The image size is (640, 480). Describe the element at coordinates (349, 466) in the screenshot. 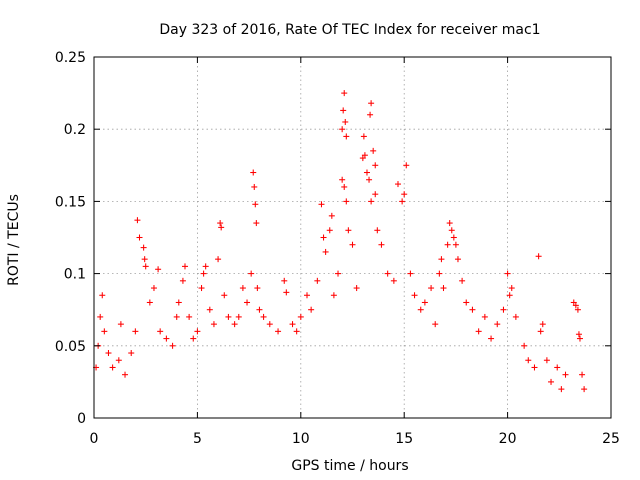

I see `x-axis-label: GPS time / hours` at that location.